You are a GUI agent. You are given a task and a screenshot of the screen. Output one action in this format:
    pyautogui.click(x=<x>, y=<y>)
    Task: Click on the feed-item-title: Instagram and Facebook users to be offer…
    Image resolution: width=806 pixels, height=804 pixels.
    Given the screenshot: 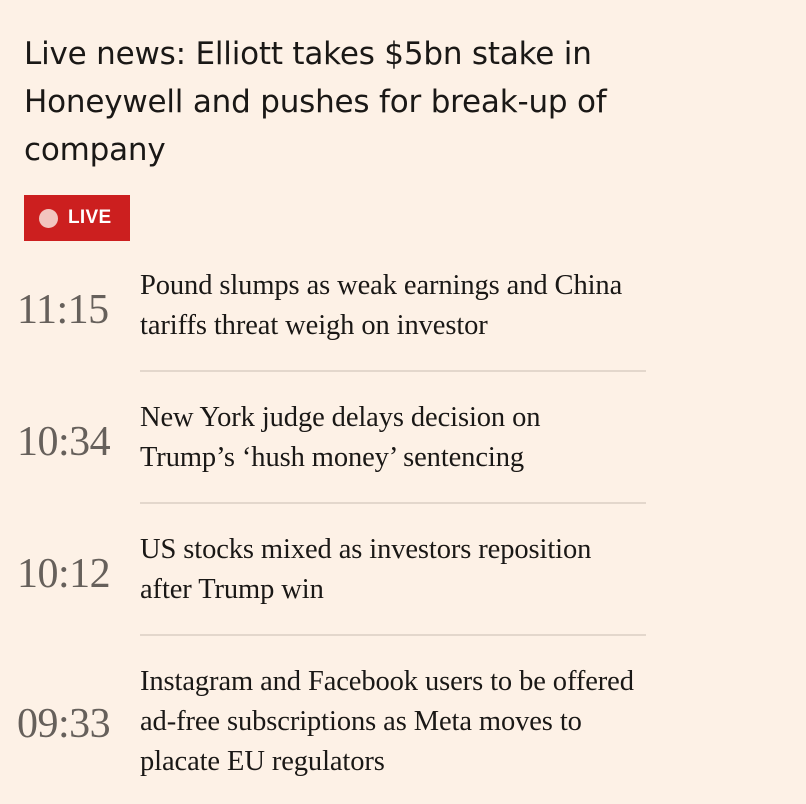 What is the action you would take?
    pyautogui.click(x=387, y=721)
    